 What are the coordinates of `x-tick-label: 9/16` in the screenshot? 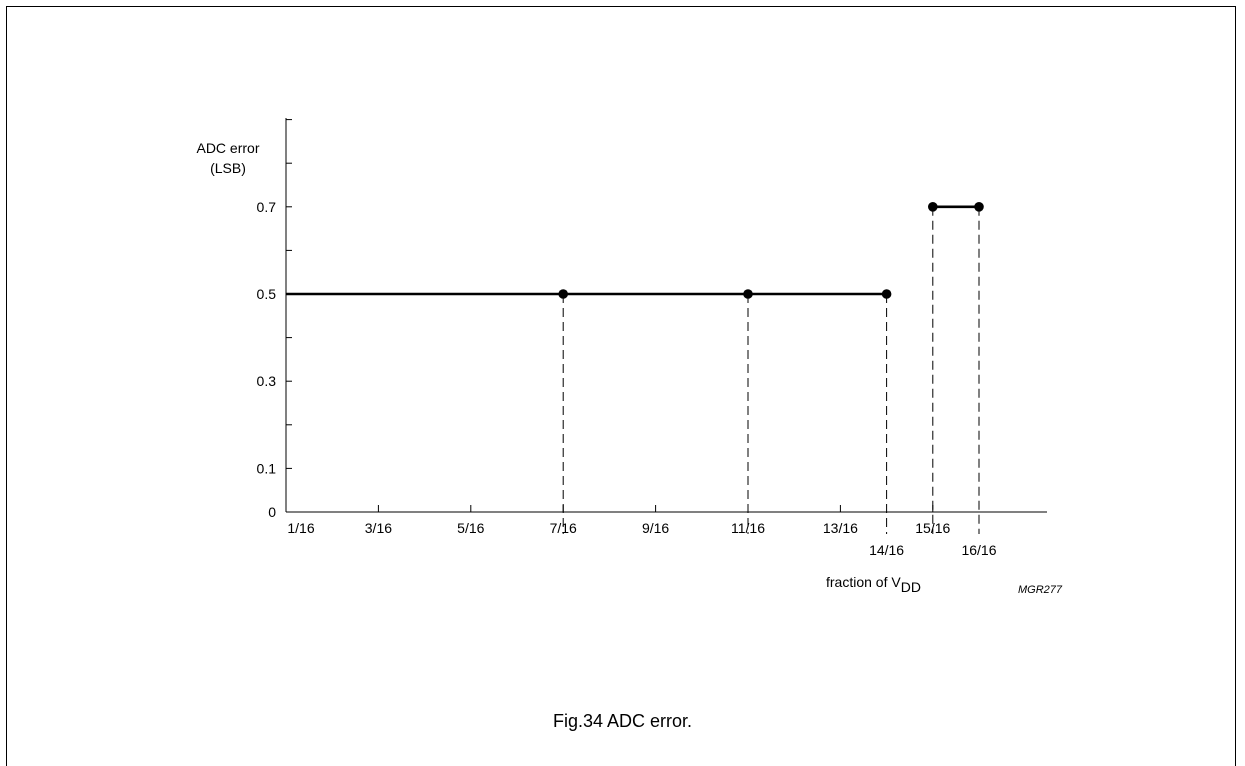 It's located at (655, 528).